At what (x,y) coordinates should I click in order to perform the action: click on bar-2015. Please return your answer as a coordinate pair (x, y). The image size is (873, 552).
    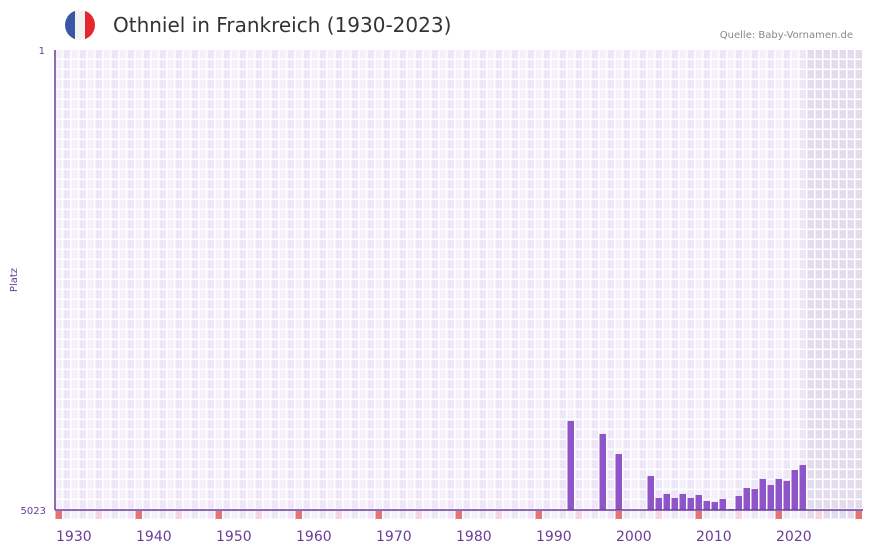
    Looking at the image, I should click on (738, 502).